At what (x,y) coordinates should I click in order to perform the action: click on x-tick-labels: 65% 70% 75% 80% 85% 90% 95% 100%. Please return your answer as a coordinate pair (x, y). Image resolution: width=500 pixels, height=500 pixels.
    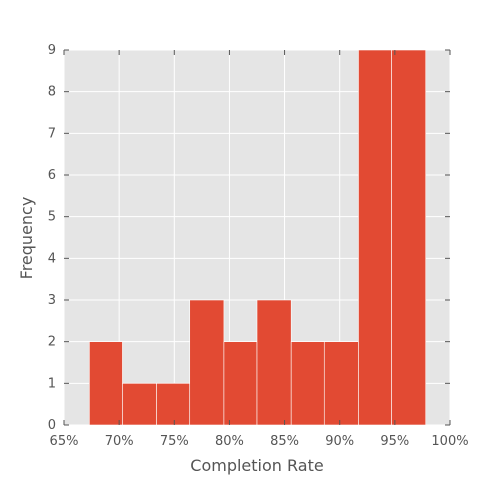
    Looking at the image, I should click on (259, 441).